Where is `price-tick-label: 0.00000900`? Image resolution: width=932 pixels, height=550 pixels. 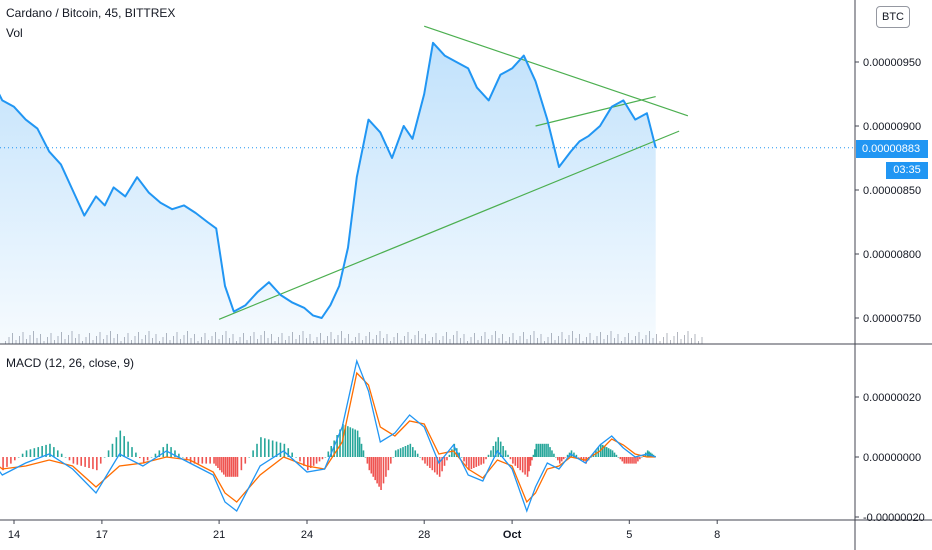
price-tick-label: 0.00000900 is located at coordinates (892, 127).